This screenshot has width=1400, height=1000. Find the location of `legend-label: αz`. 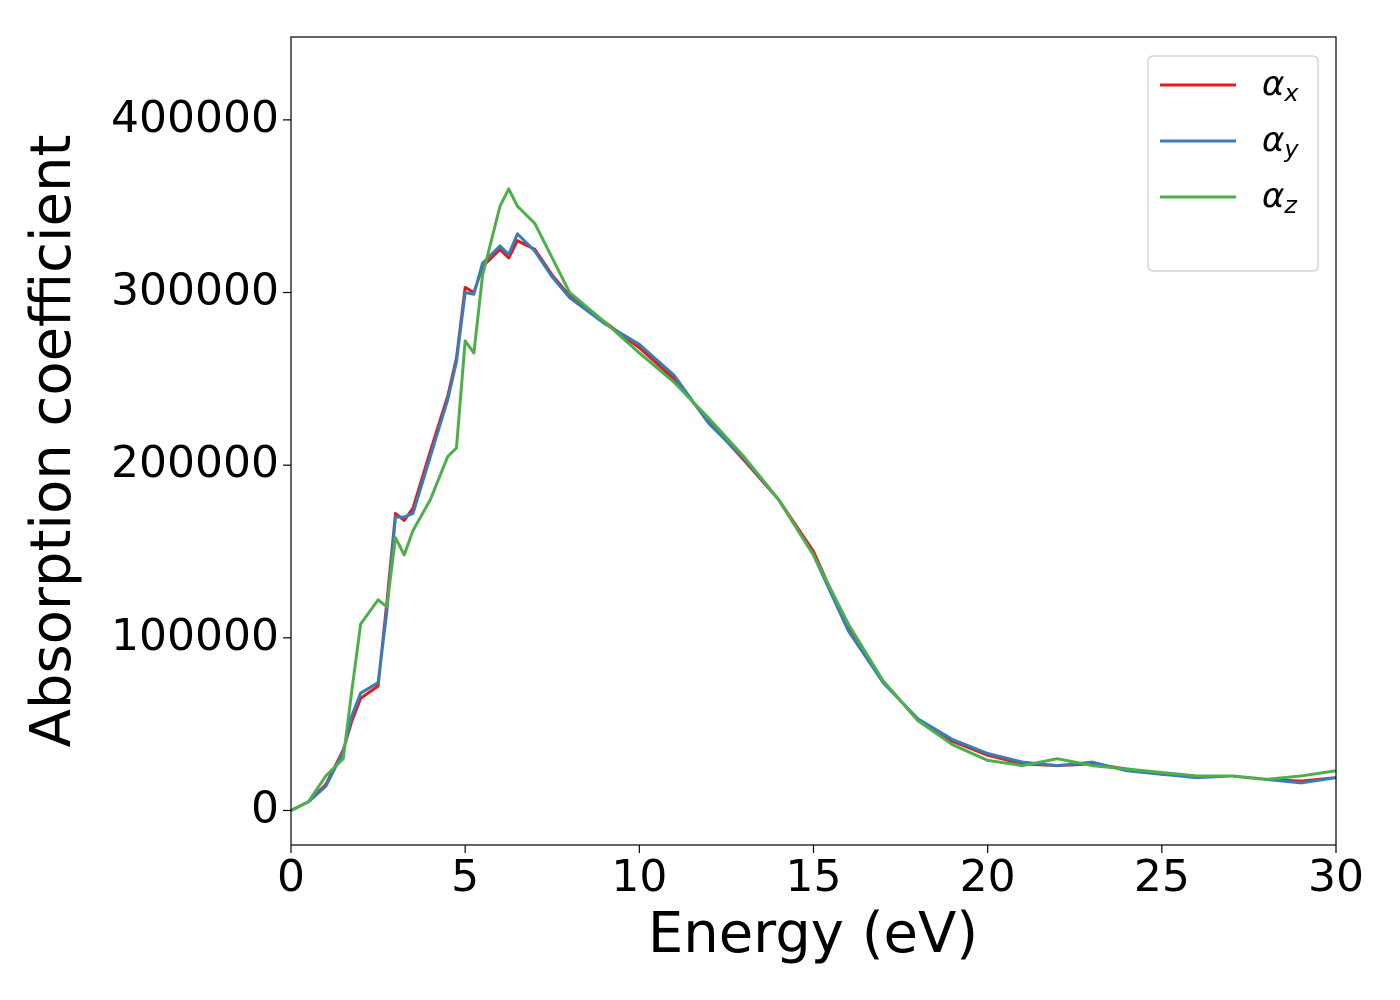

legend-label: αz is located at coordinates (1280, 198).